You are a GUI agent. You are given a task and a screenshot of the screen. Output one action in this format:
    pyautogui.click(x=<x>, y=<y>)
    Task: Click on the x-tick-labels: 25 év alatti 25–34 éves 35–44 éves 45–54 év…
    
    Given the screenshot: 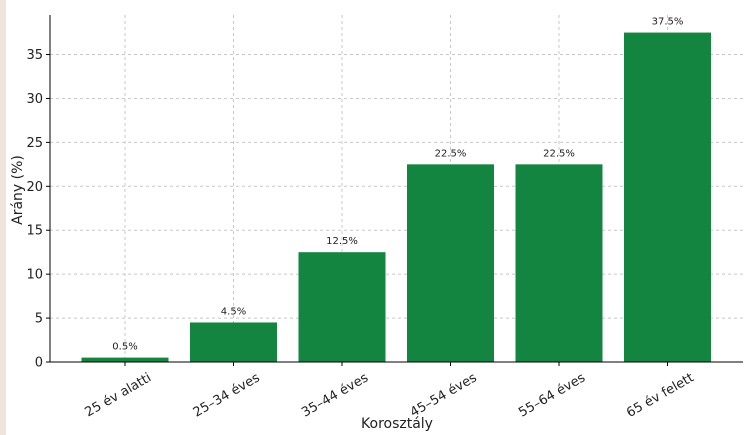 What is the action you would take?
    pyautogui.click(x=390, y=395)
    